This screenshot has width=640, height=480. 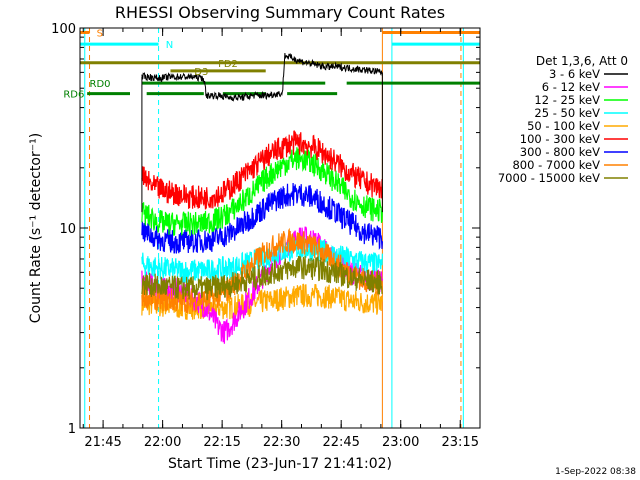 I want to click on legend-label-1: 6 - 12 keV, so click(x=571, y=87).